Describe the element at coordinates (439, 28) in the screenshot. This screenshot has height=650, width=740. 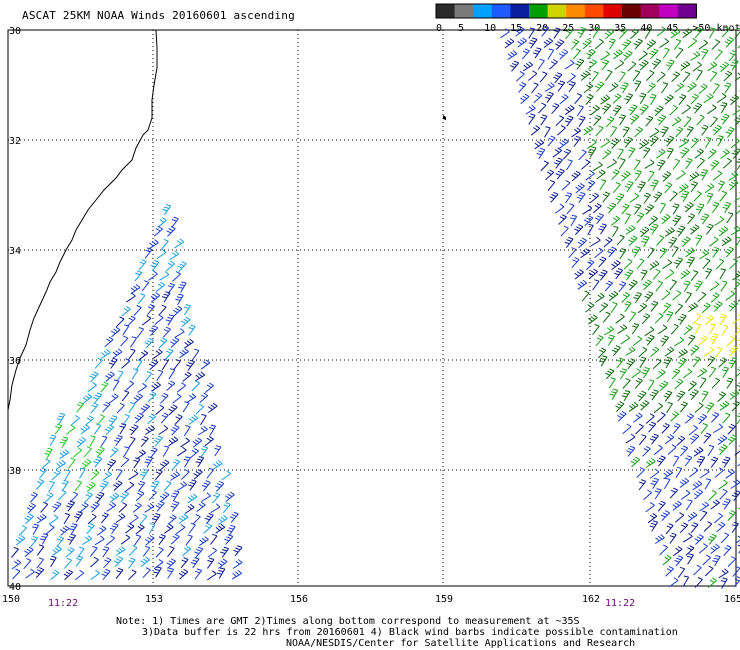
I see `legend-label: 0` at that location.